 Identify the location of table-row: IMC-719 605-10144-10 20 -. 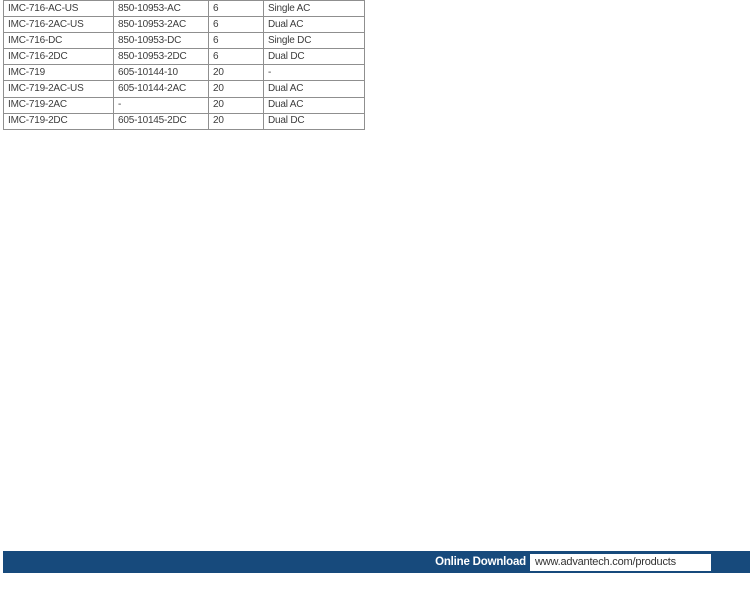
(184, 73).